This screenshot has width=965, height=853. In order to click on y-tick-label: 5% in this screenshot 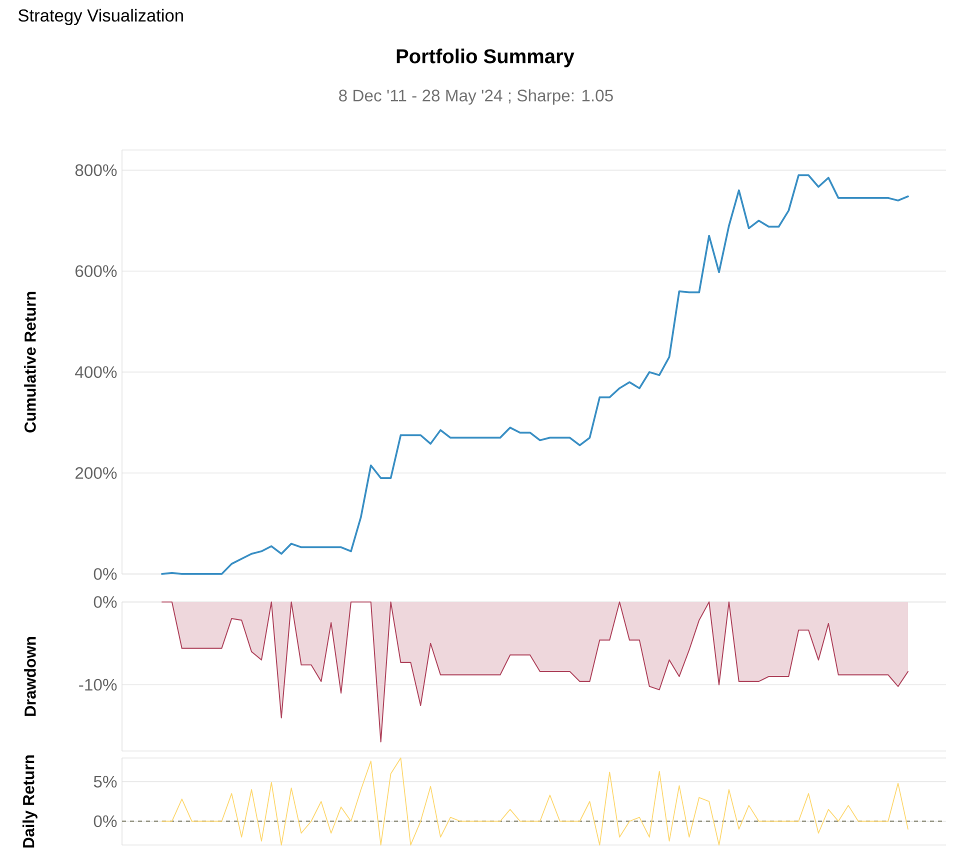, I will do `click(105, 782)`.